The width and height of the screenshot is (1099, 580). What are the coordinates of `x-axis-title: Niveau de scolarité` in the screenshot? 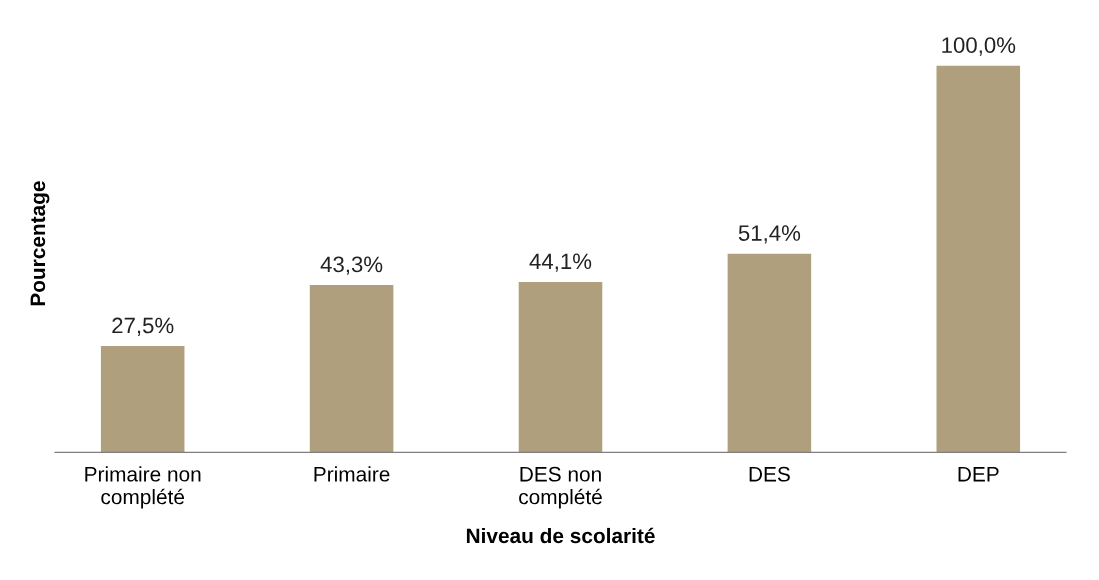 It's located at (560, 535).